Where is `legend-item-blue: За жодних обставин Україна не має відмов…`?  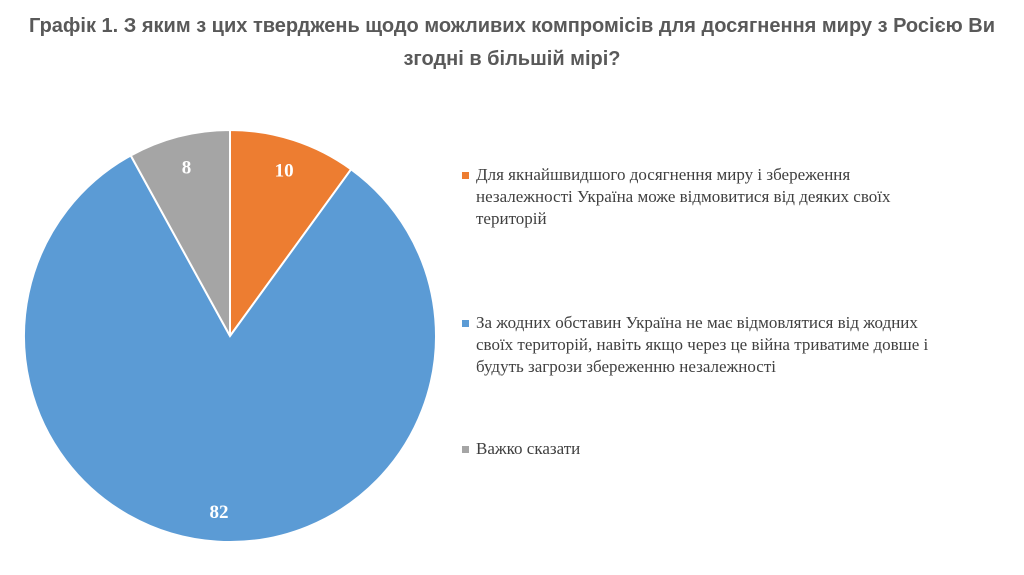
legend-item-blue: За жодних обставин Україна не має відмов… is located at coordinates (697, 345).